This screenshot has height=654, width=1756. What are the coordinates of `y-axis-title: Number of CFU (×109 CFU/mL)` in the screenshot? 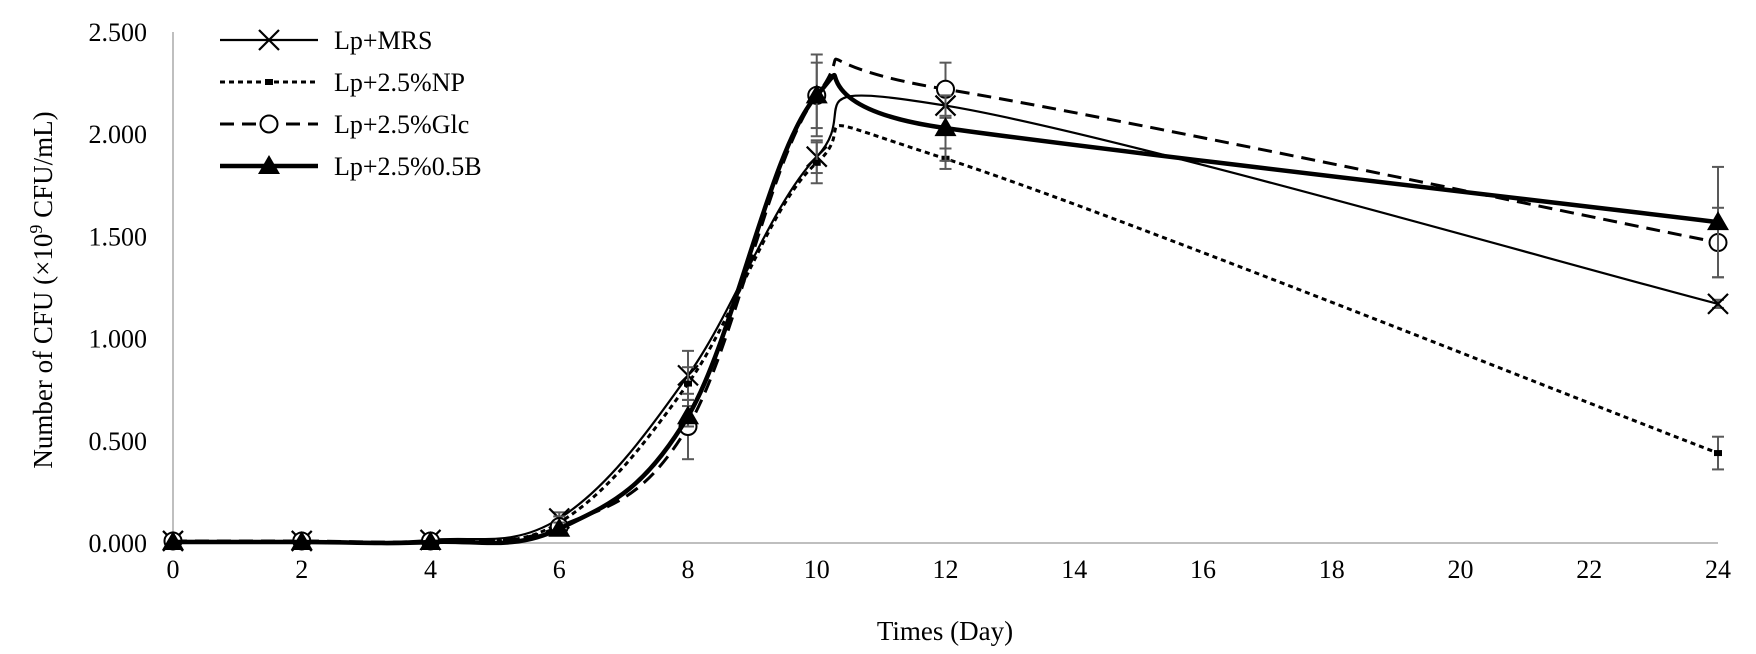 It's located at (42, 289).